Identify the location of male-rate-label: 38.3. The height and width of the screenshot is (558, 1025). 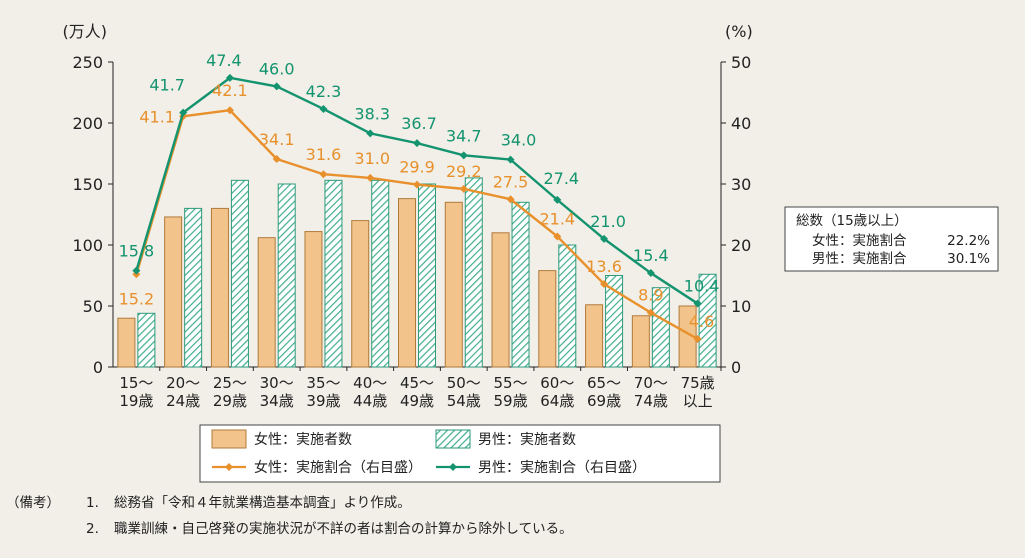
(372, 113).